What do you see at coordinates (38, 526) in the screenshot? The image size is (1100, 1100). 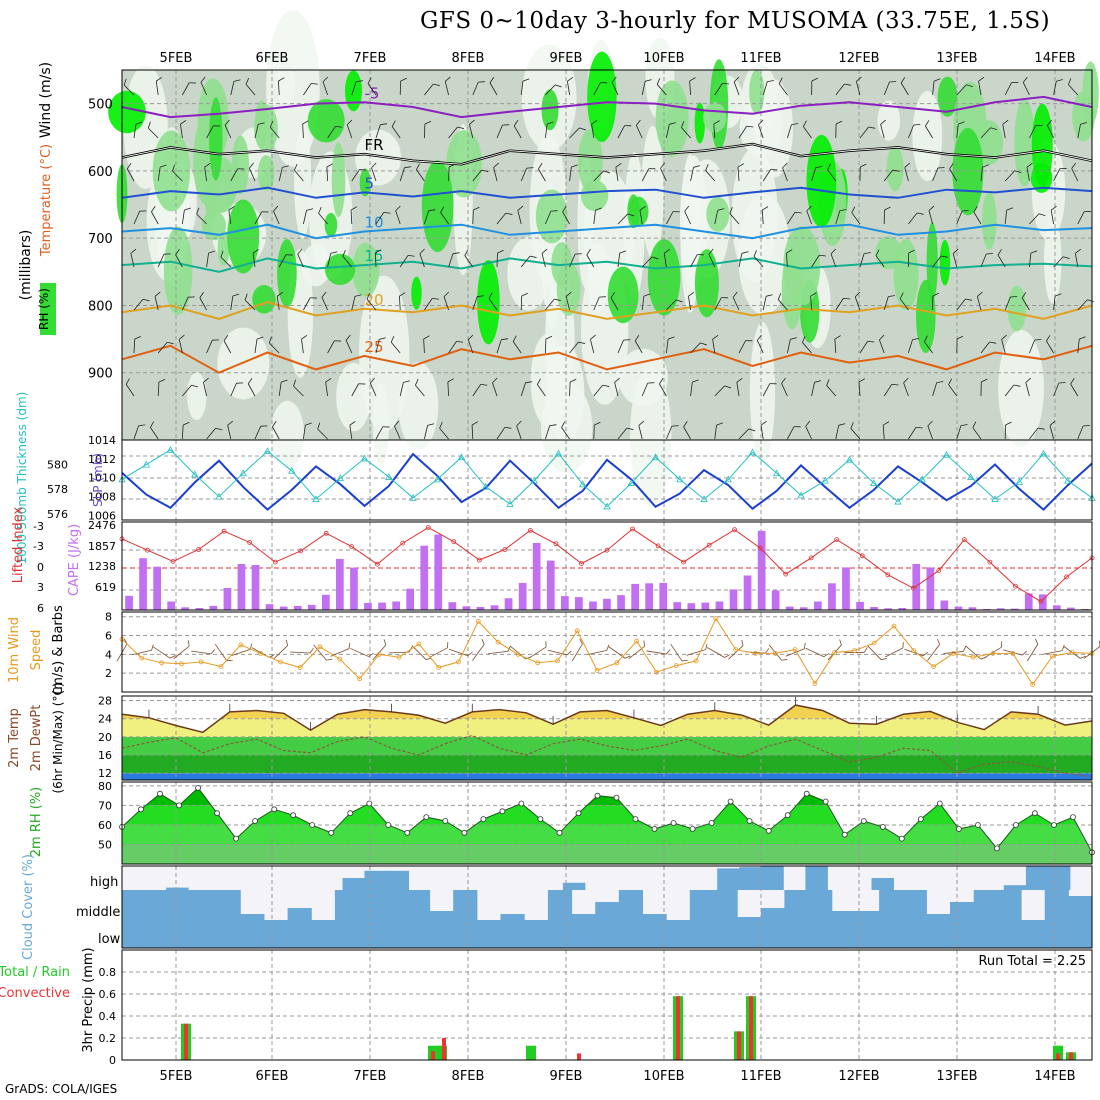 I see `lifted-tick-0: -3` at bounding box center [38, 526].